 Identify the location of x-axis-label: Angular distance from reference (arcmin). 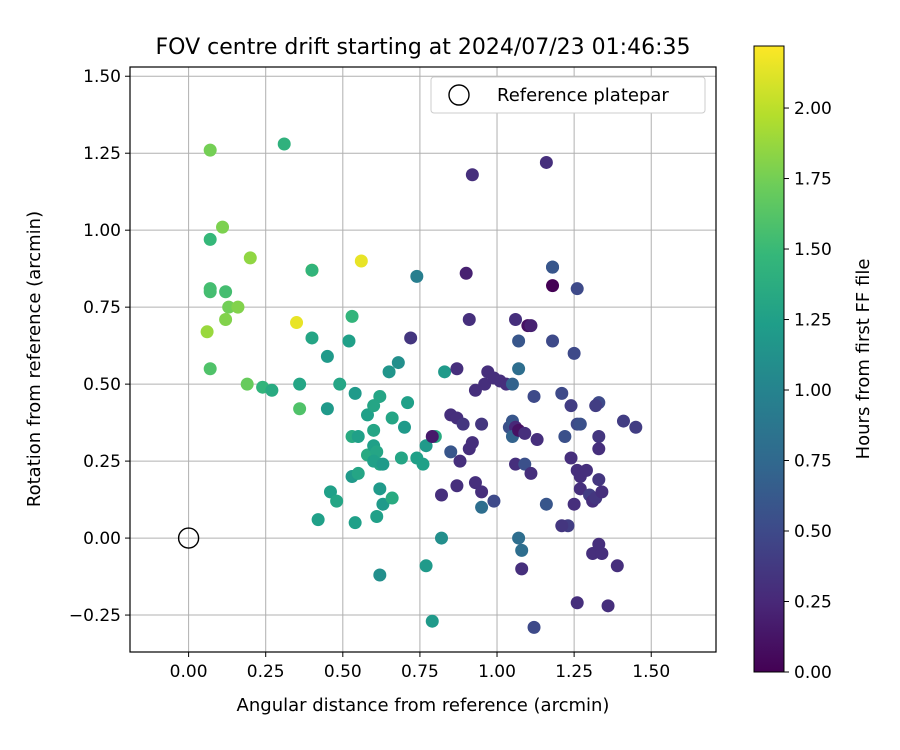
(423, 705).